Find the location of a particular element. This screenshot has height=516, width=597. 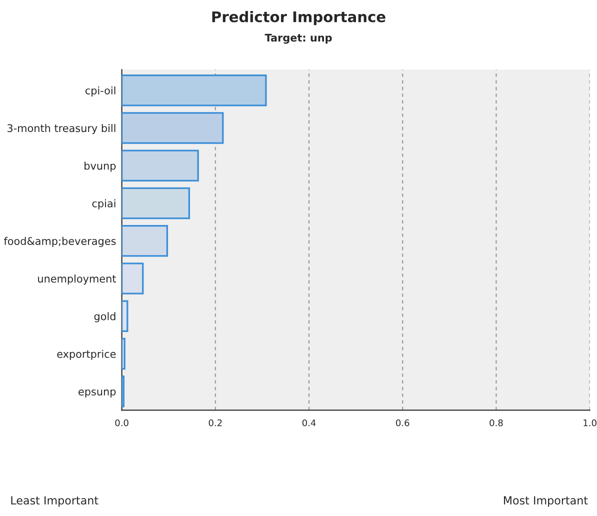

x-tick-label: 0.0 is located at coordinates (121, 422).